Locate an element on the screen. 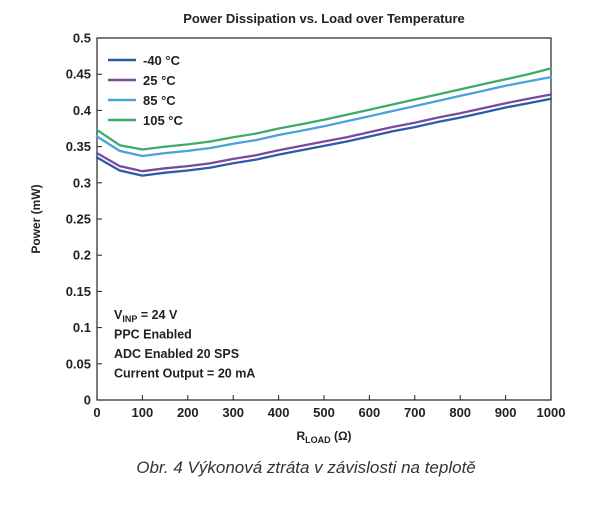 The image size is (612, 513). x-tick-label: 300 is located at coordinates (233, 412).